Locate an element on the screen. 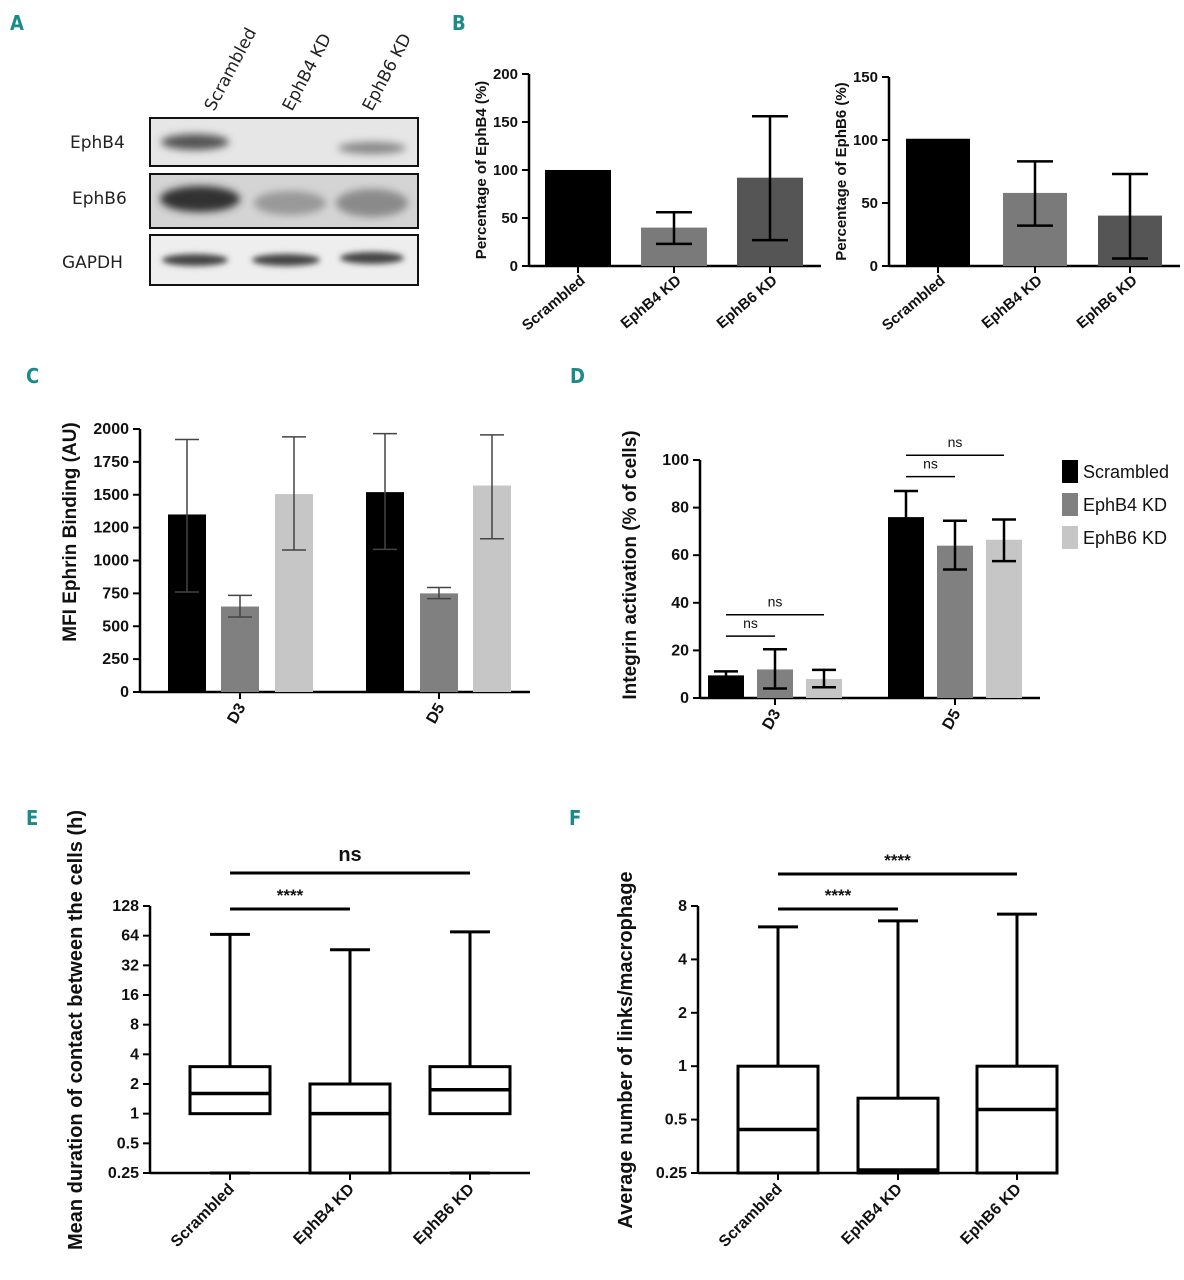 This screenshot has height=1280, width=1184. blot-row-label: EphB4 is located at coordinates (97, 143).